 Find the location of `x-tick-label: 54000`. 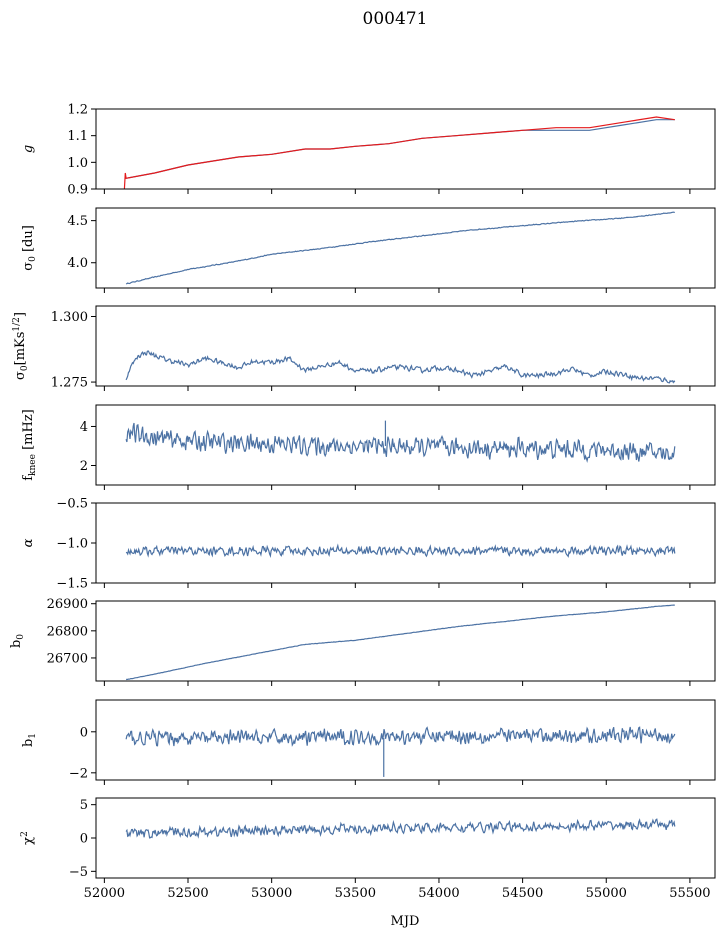

x-tick-label: 54000 is located at coordinates (438, 893).